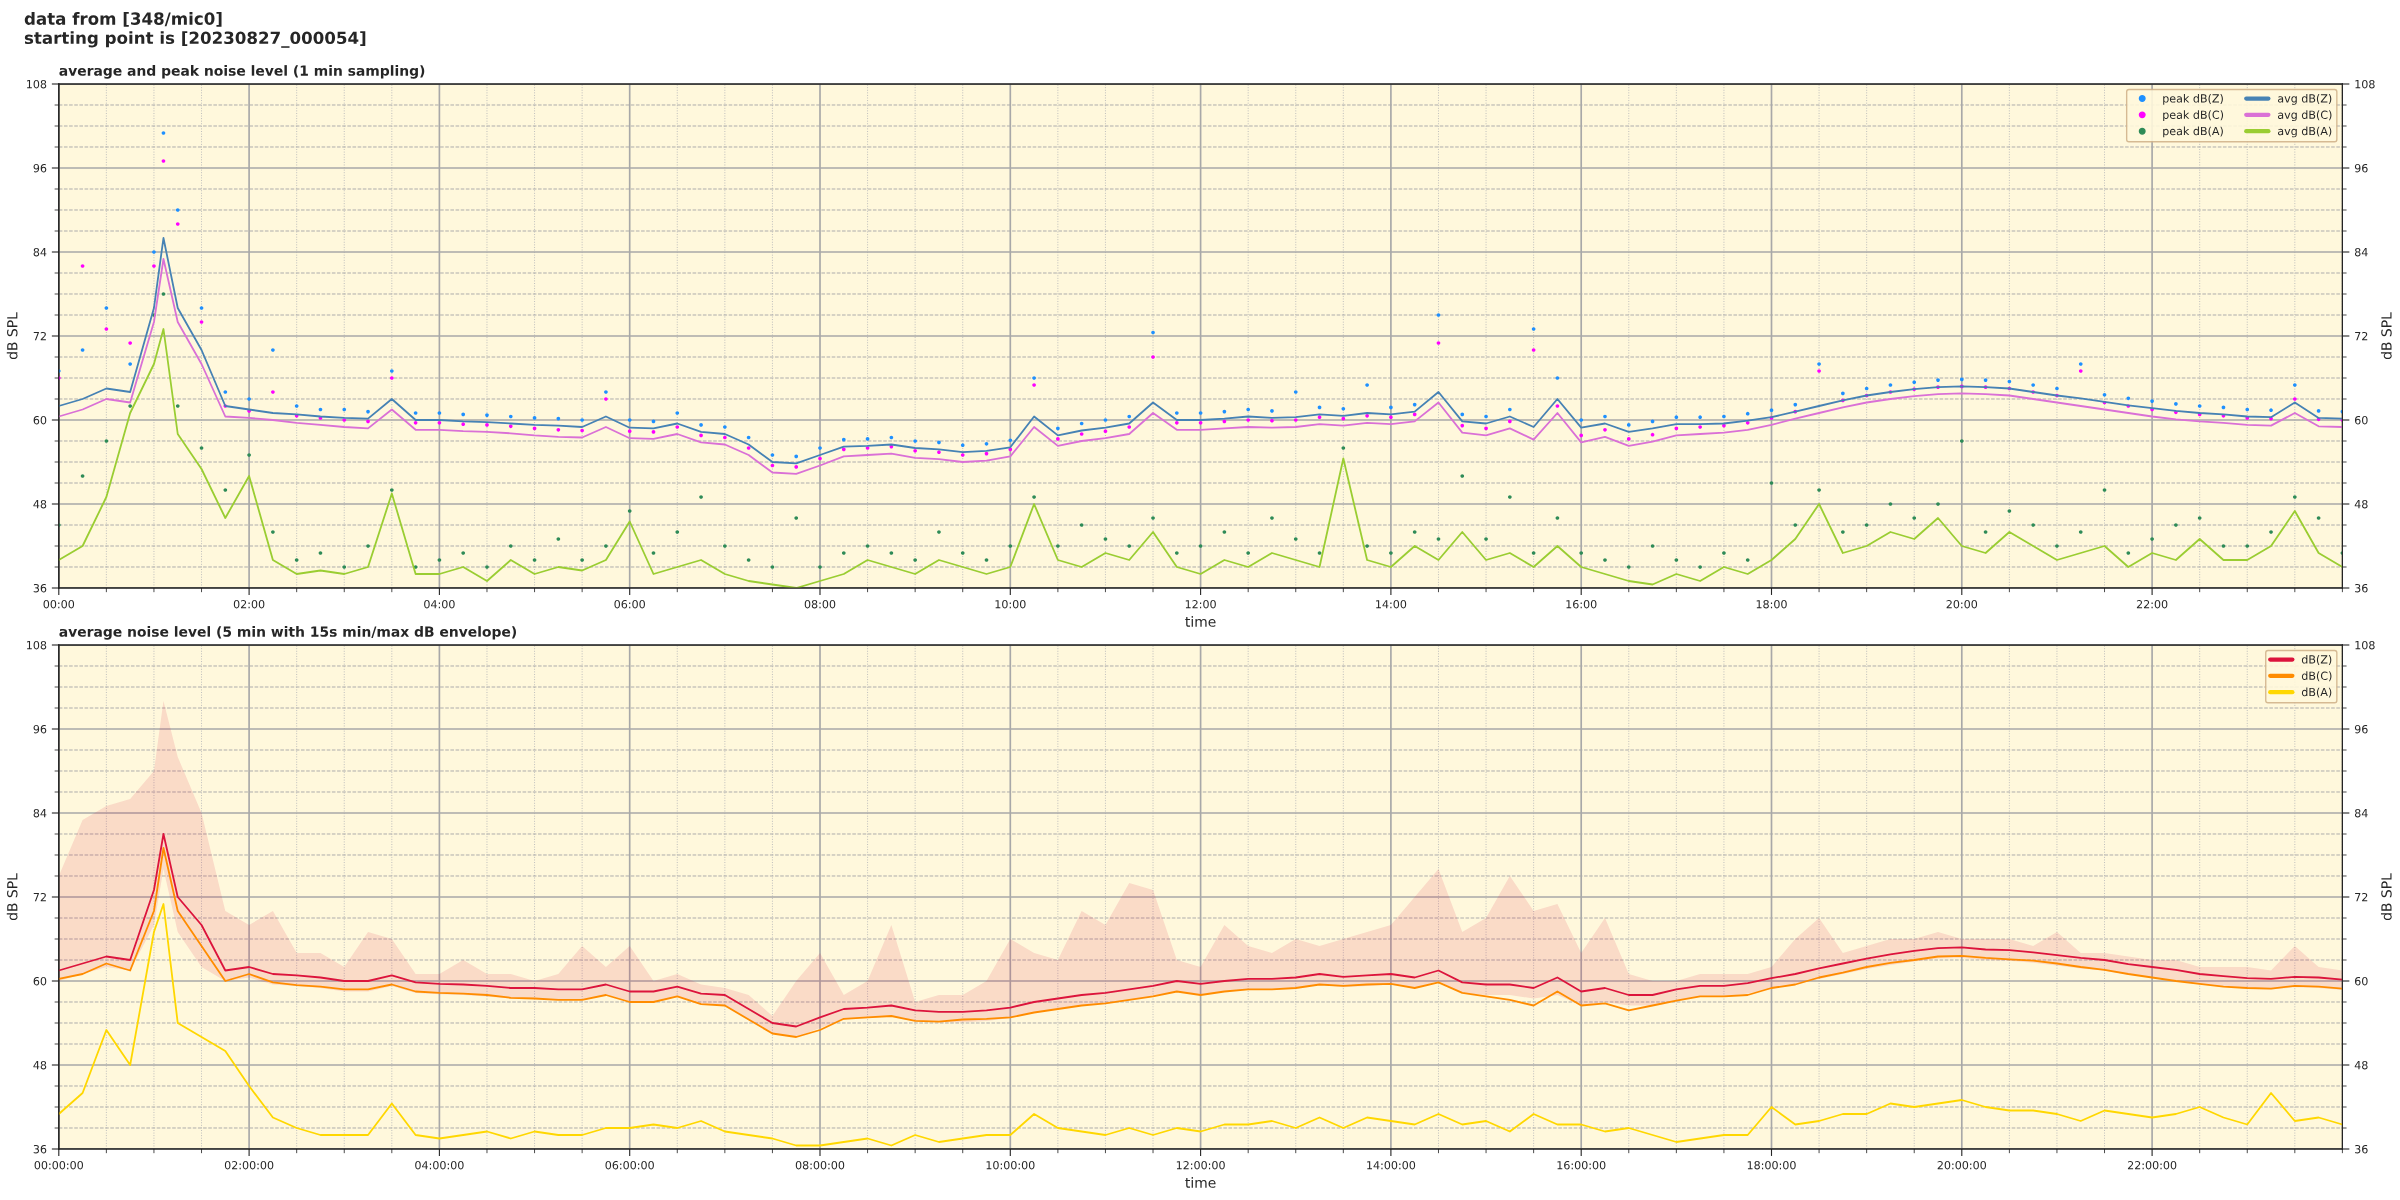 The width and height of the screenshot is (2400, 1200). I want to click on x-tick-label: 14:00, so click(1391, 604).